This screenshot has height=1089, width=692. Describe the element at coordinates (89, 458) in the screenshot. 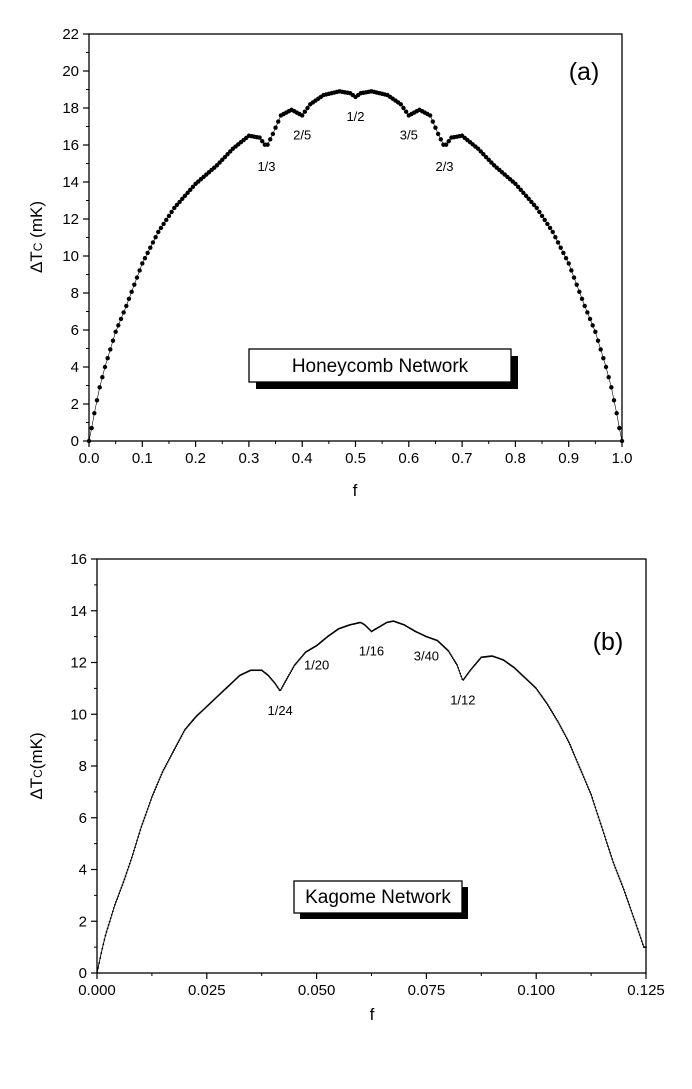

I see `x-tick-label: 0.0` at that location.